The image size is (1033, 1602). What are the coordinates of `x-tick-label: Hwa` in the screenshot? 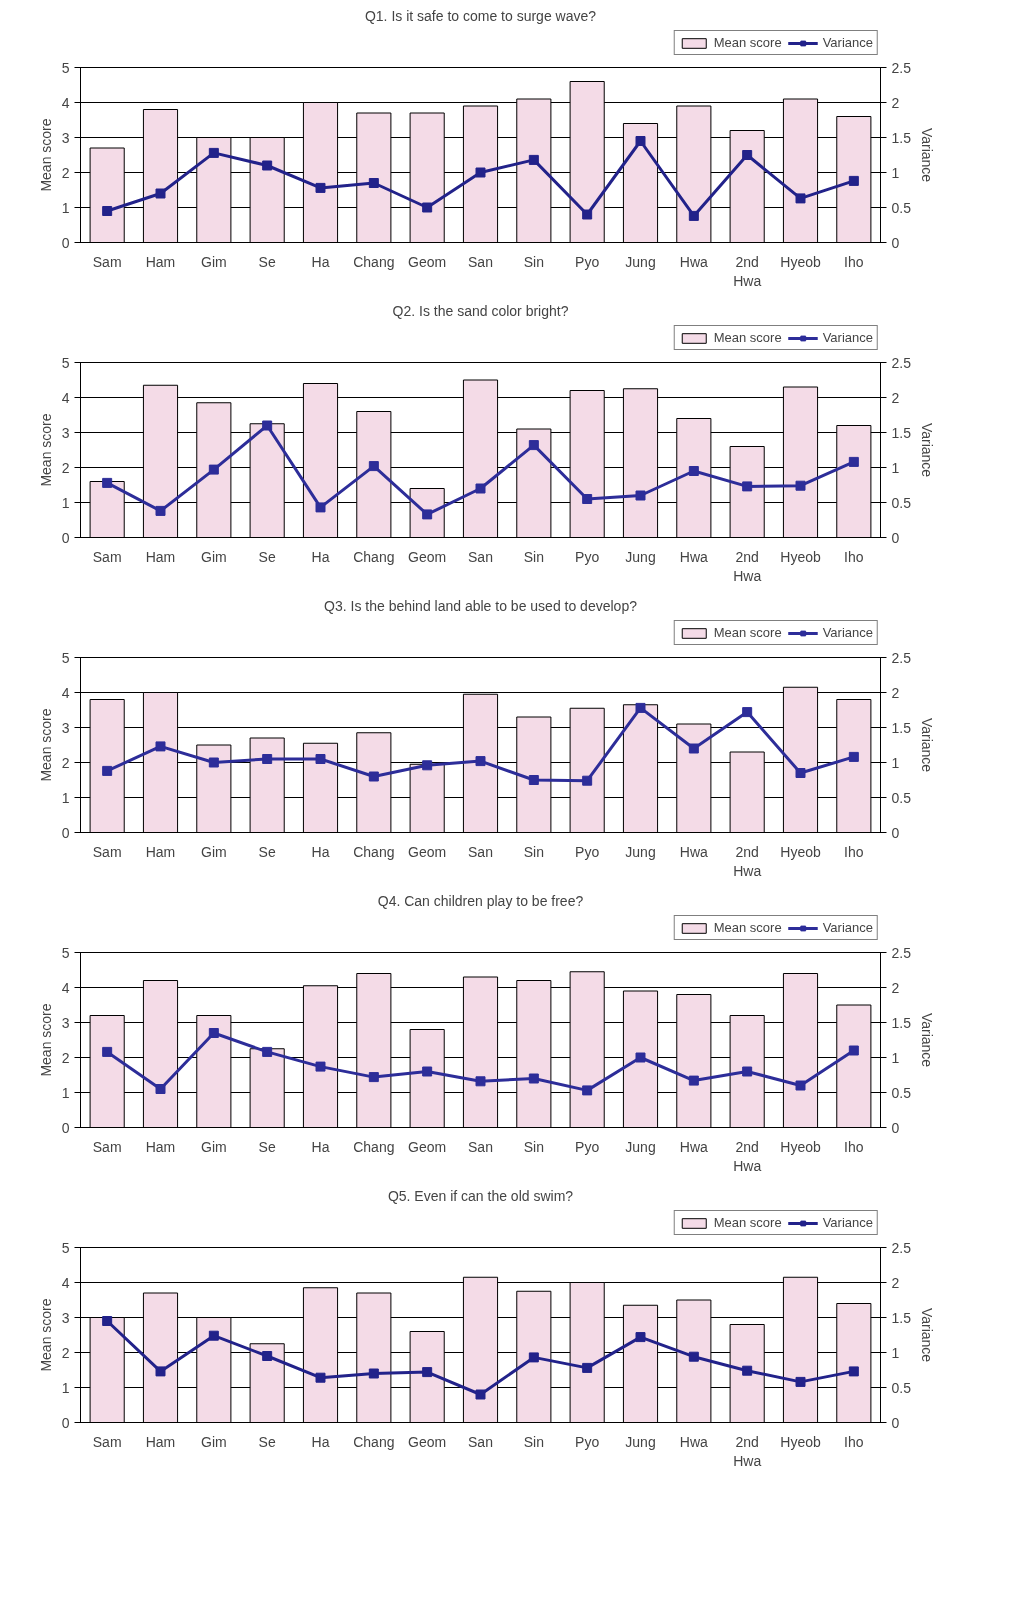 It's located at (694, 556).